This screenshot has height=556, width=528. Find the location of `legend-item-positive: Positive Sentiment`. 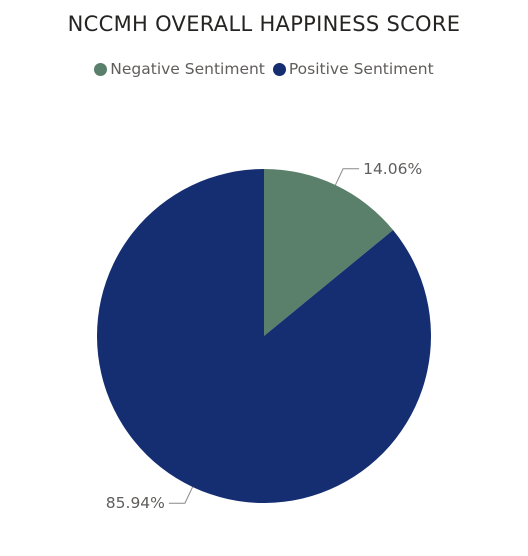

legend-item-positive: Positive Sentiment is located at coordinates (353, 69).